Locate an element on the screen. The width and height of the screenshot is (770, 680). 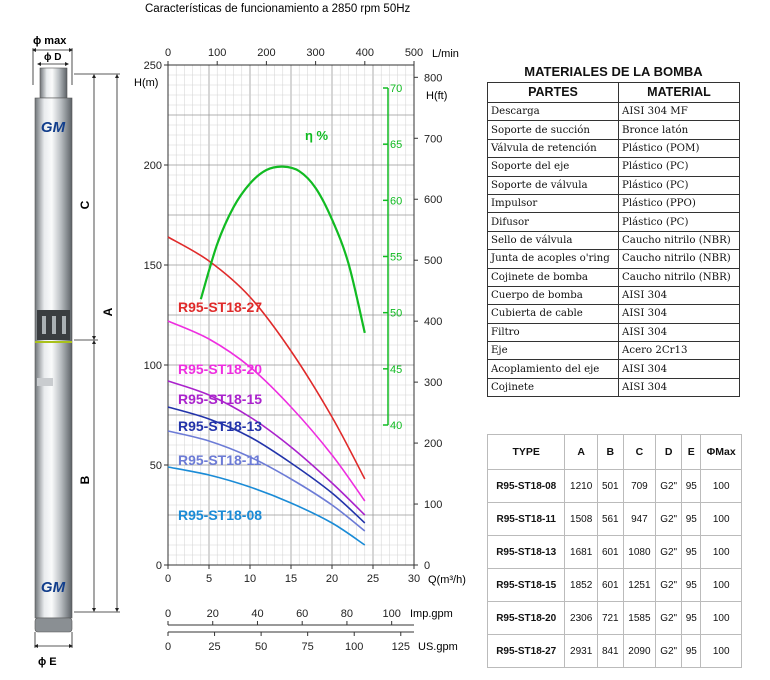
right-tick-label: 300 is located at coordinates (433, 383).